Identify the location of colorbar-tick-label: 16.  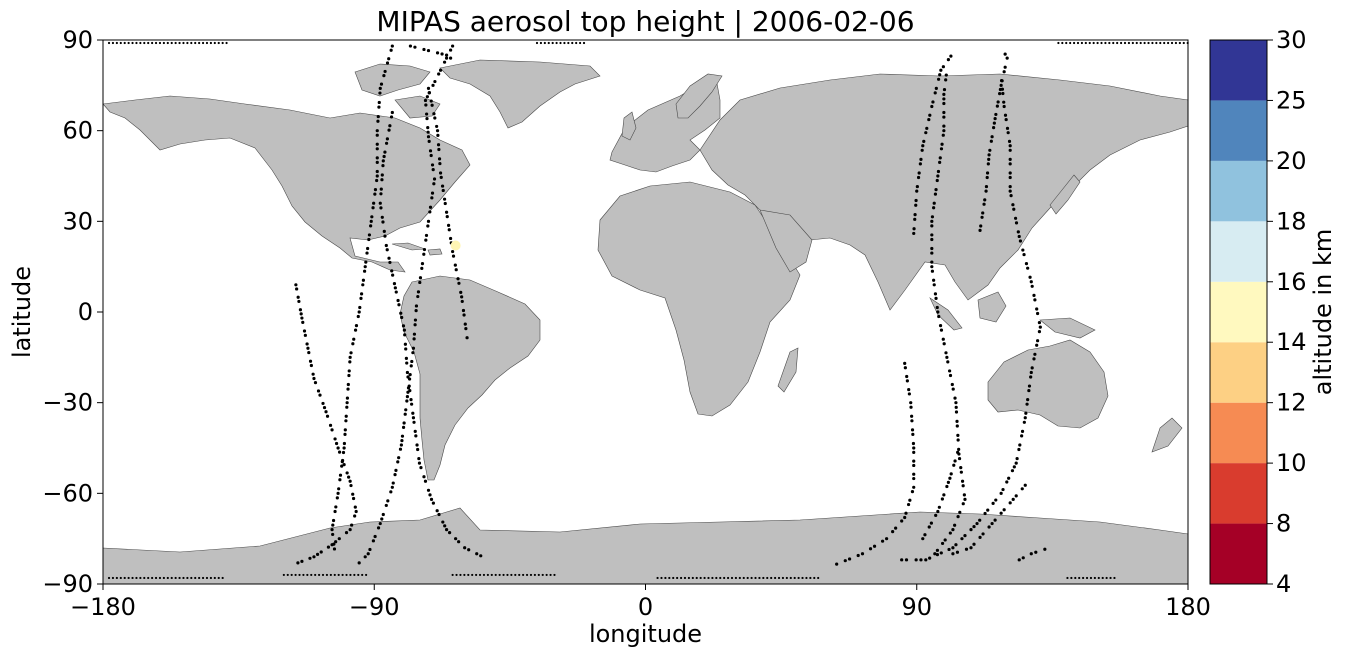
(1291, 282).